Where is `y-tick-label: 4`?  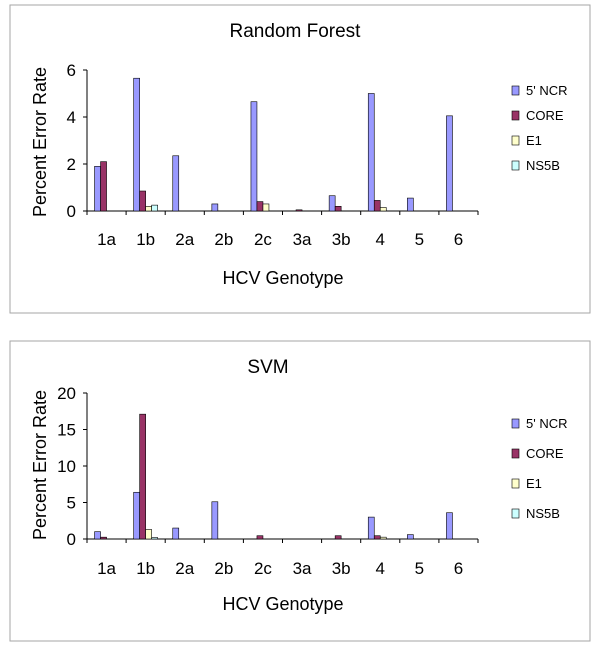
y-tick-label: 4 is located at coordinates (71, 117).